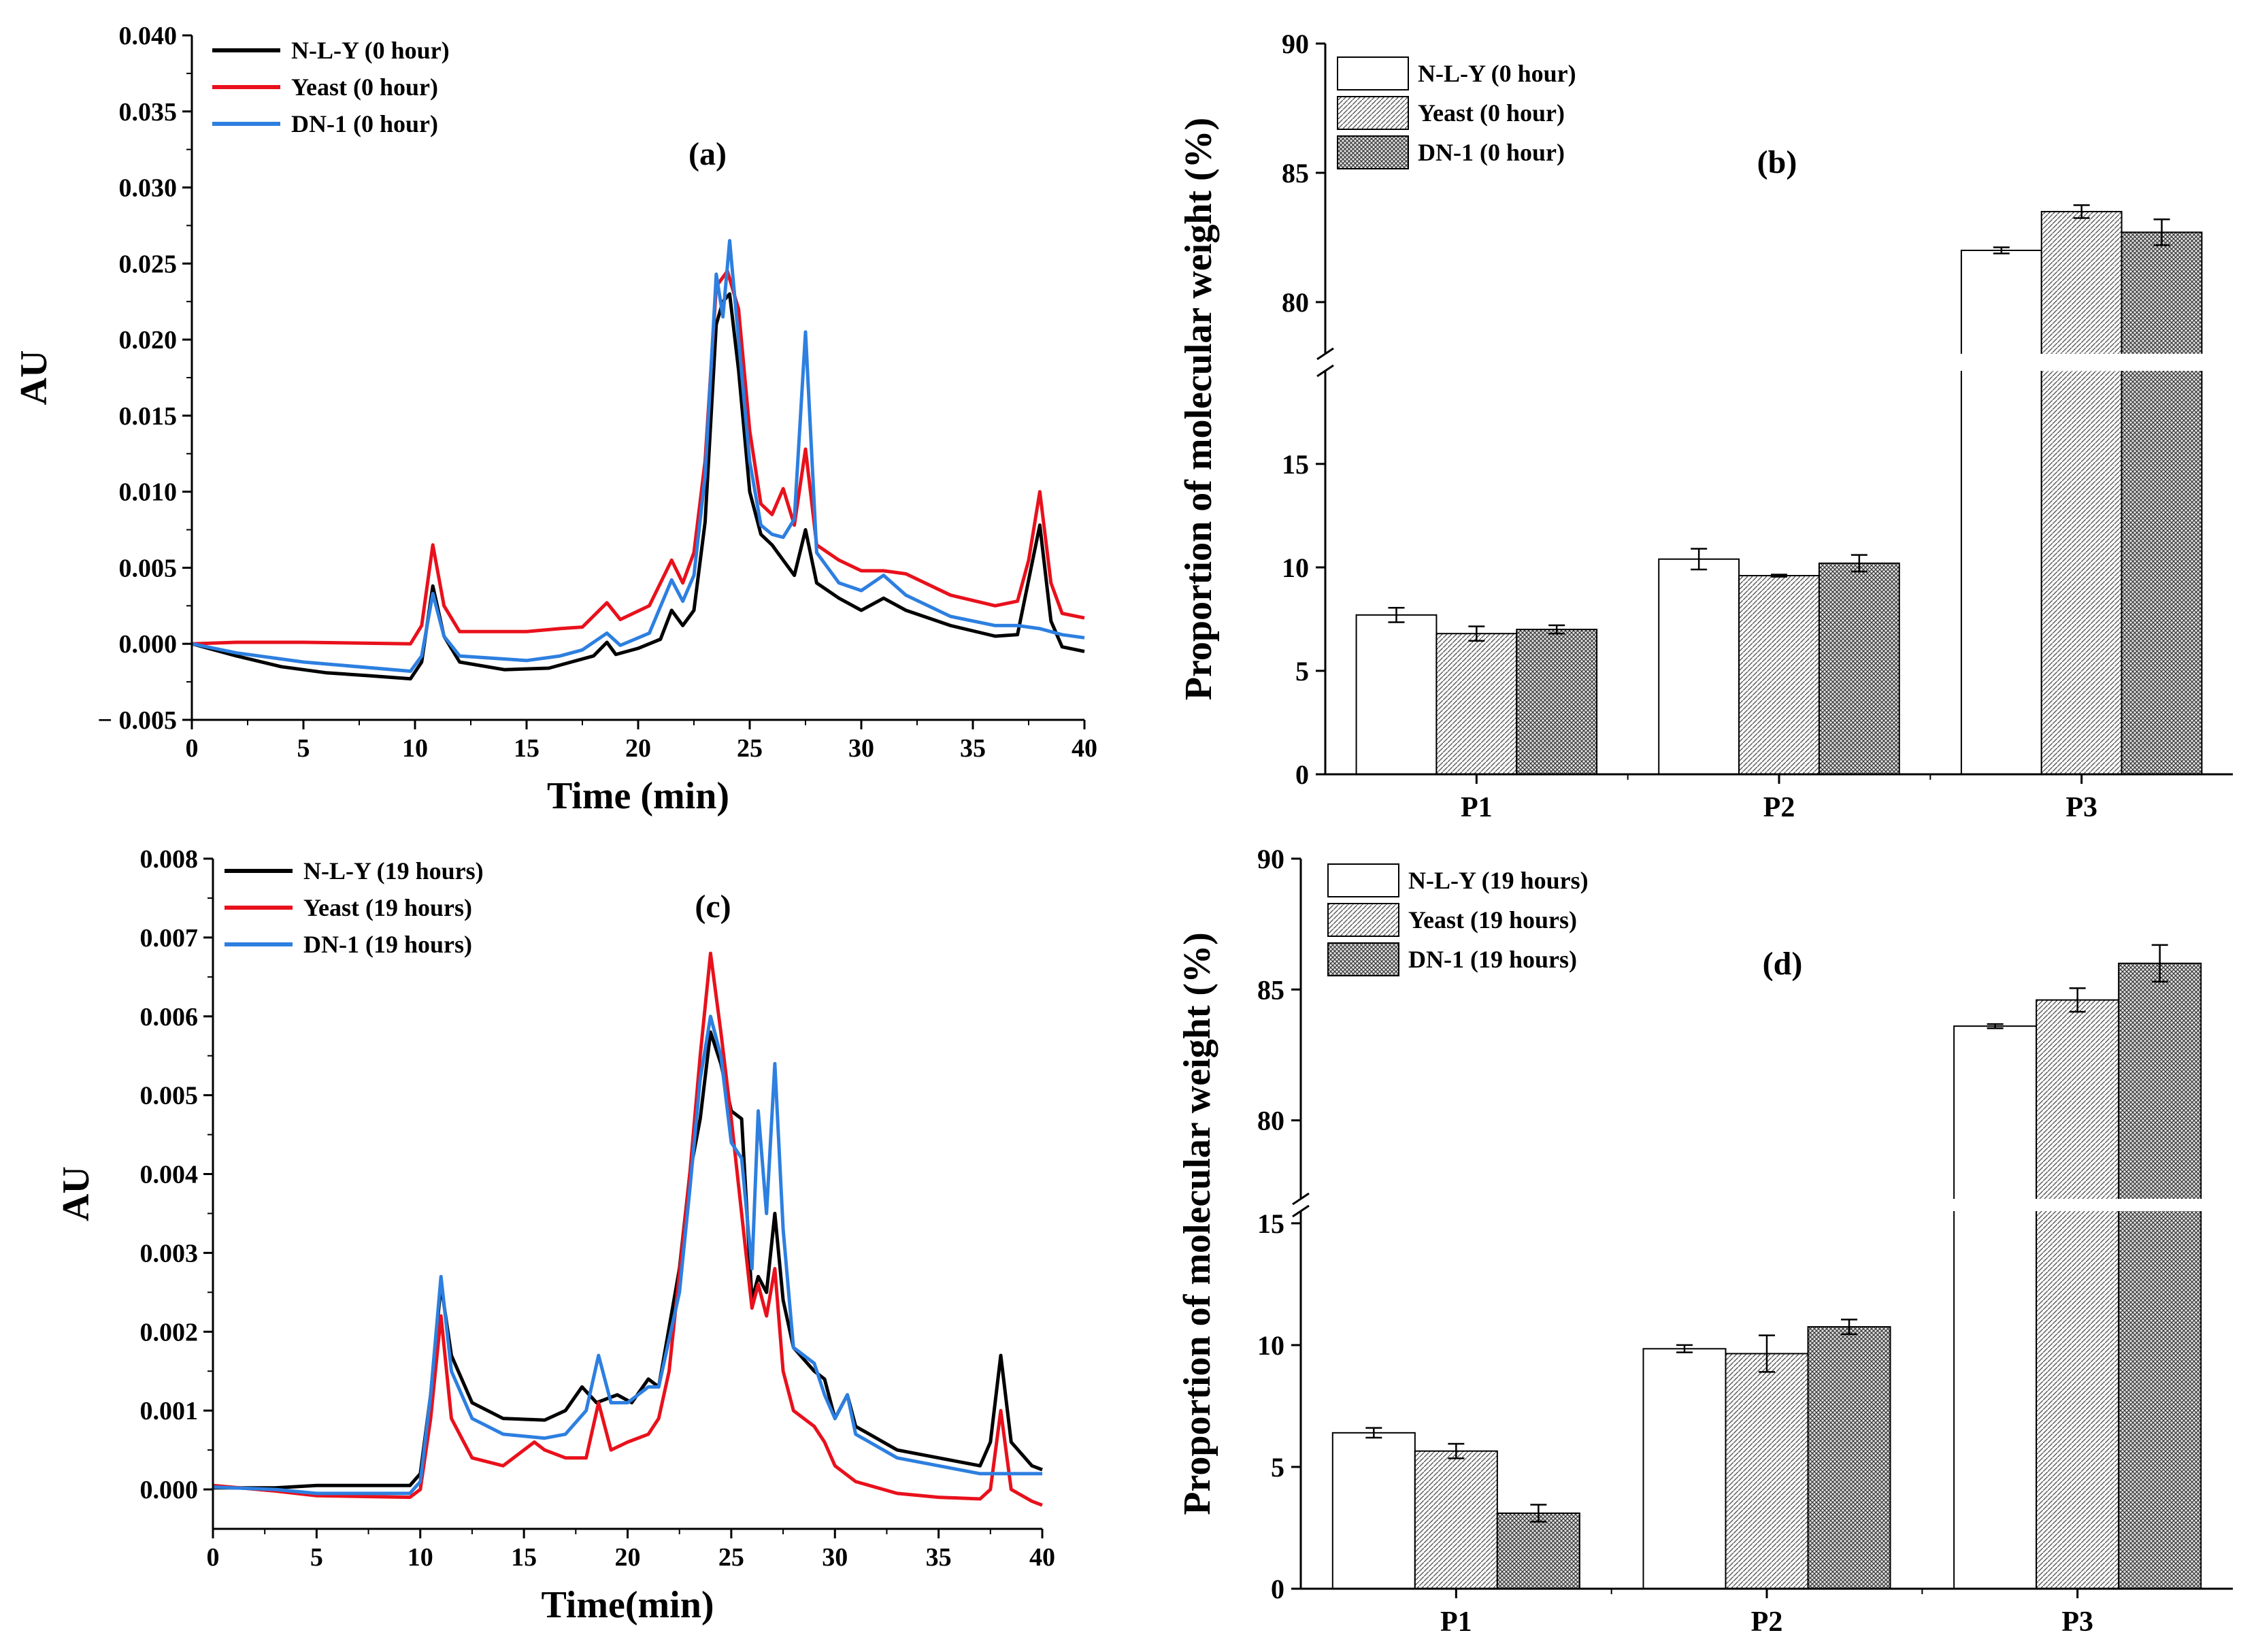 The width and height of the screenshot is (2241, 1652). What do you see at coordinates (148, 417) in the screenshot?
I see `y-tick-label: 0.015` at bounding box center [148, 417].